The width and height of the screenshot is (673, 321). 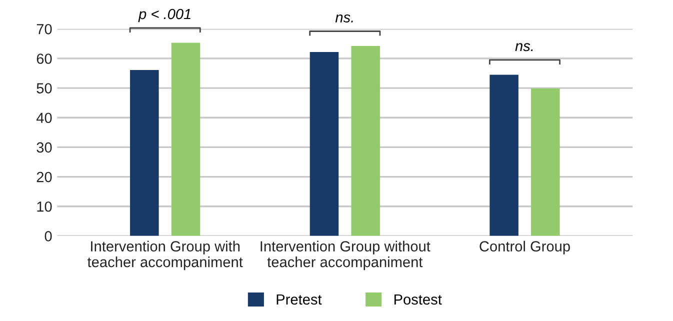 What do you see at coordinates (344, 18) in the screenshot?
I see `text: ns.` at bounding box center [344, 18].